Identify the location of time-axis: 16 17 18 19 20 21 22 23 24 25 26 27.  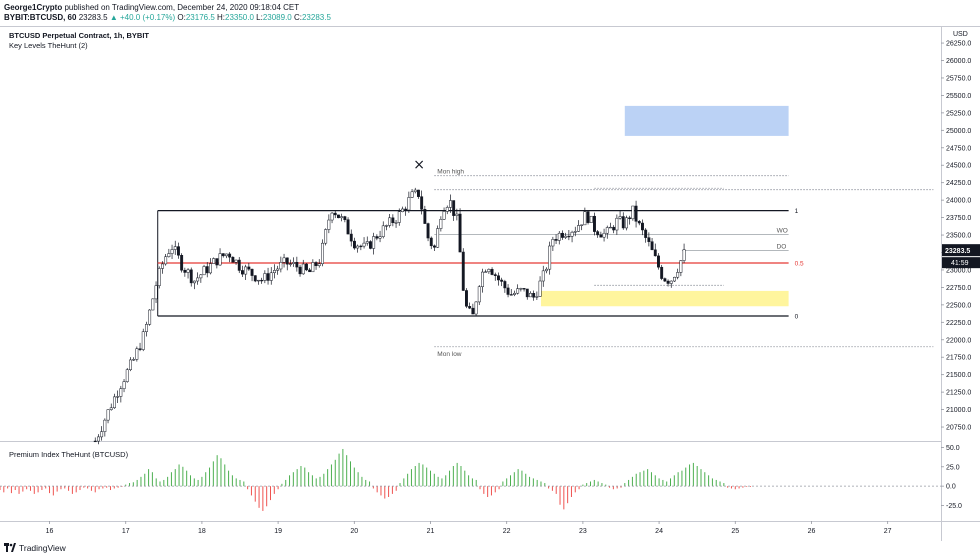
(469, 528).